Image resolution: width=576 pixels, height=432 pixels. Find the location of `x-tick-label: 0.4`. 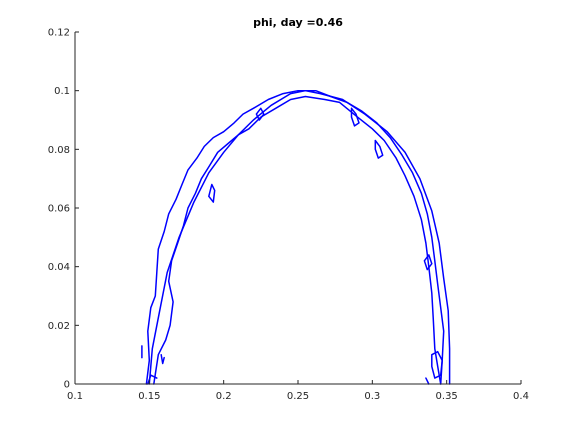

x-tick-label: 0.4 is located at coordinates (521, 396).